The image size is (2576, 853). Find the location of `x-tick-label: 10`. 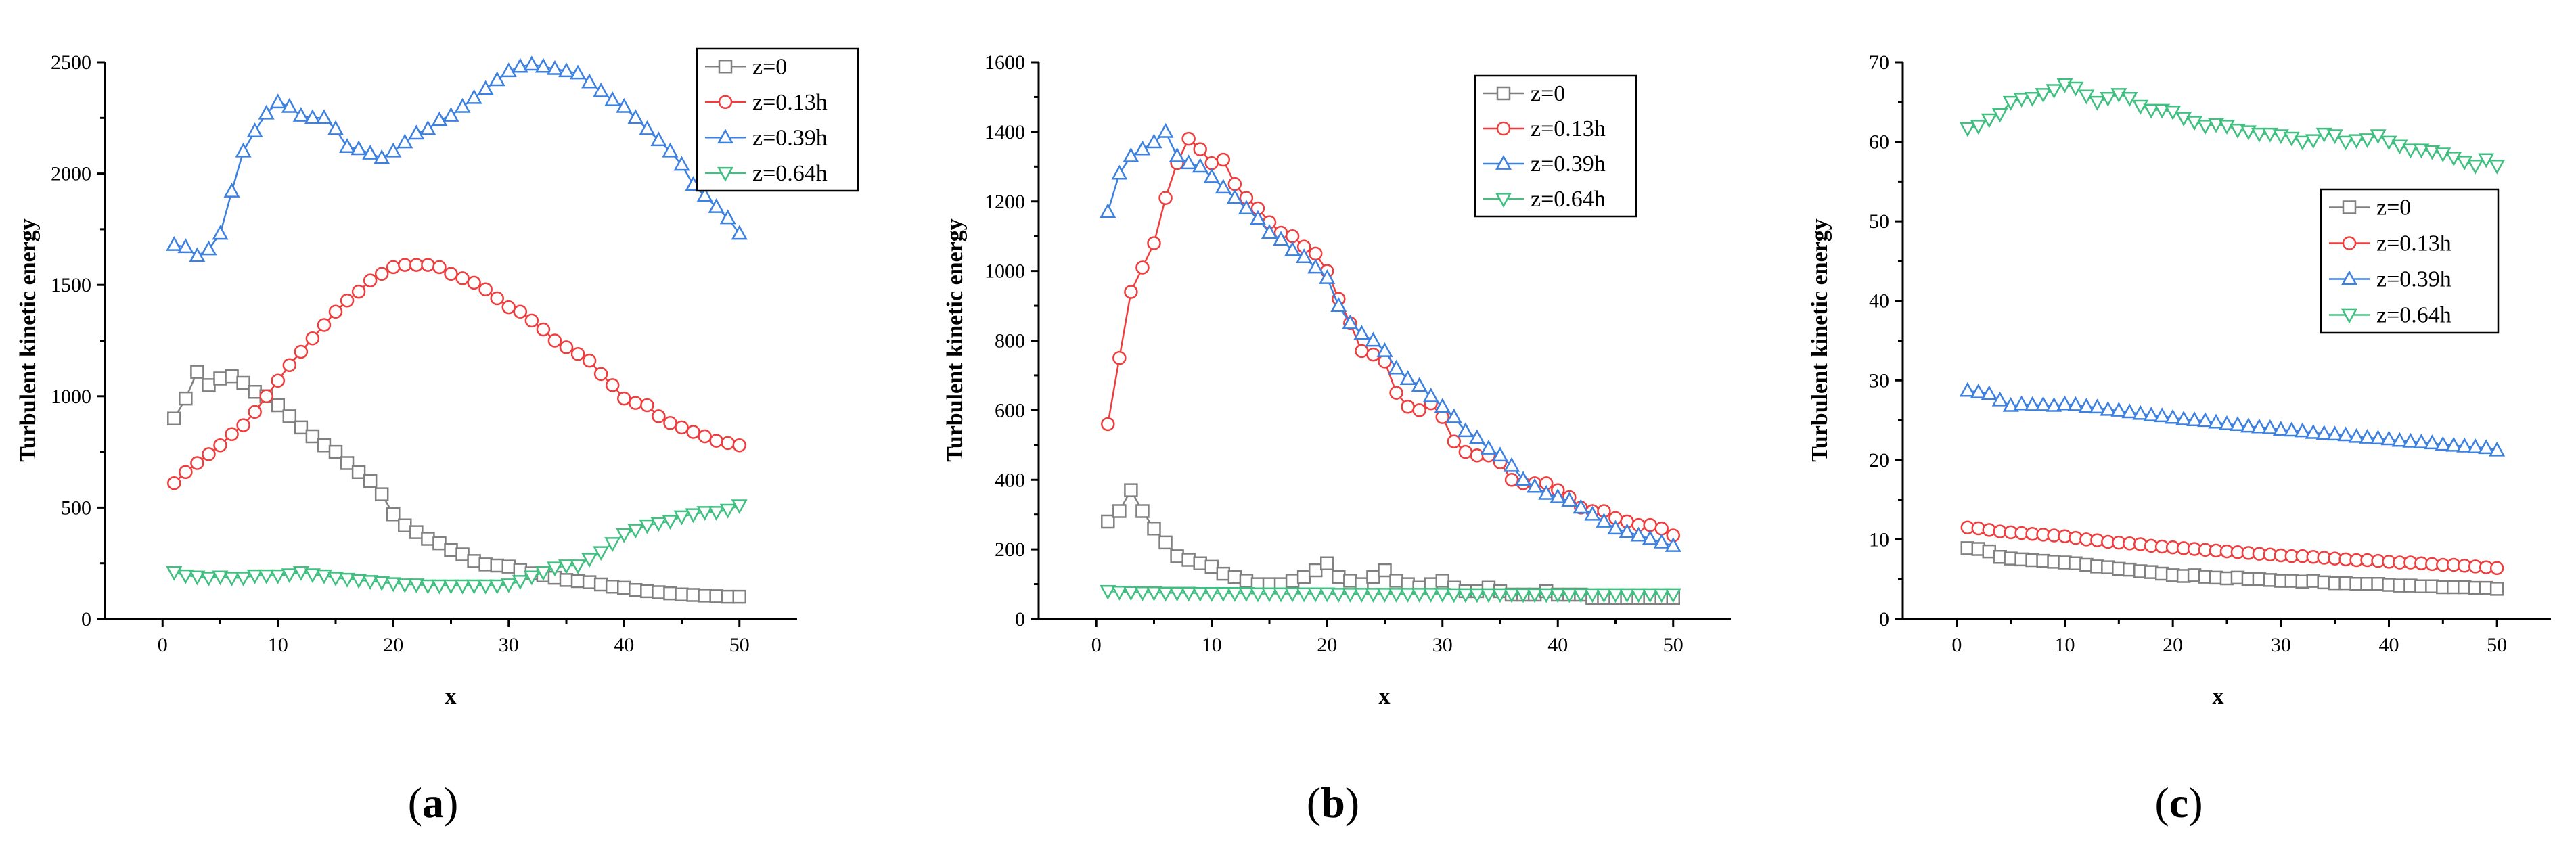

x-tick-label: 10 is located at coordinates (1212, 645).